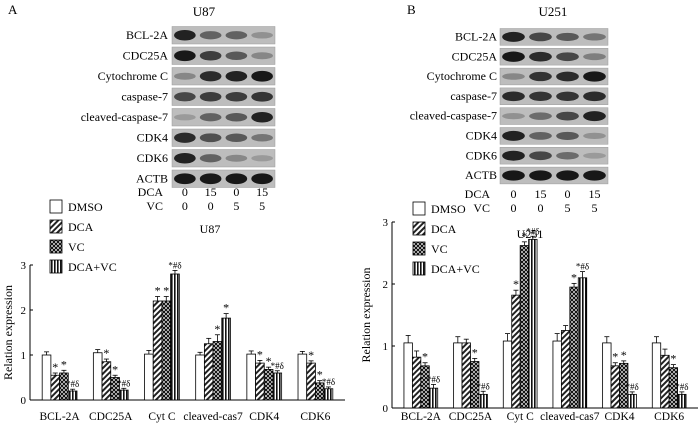 The width and height of the screenshot is (700, 432). I want to click on condition-label-dca: DCA, so click(151, 192).